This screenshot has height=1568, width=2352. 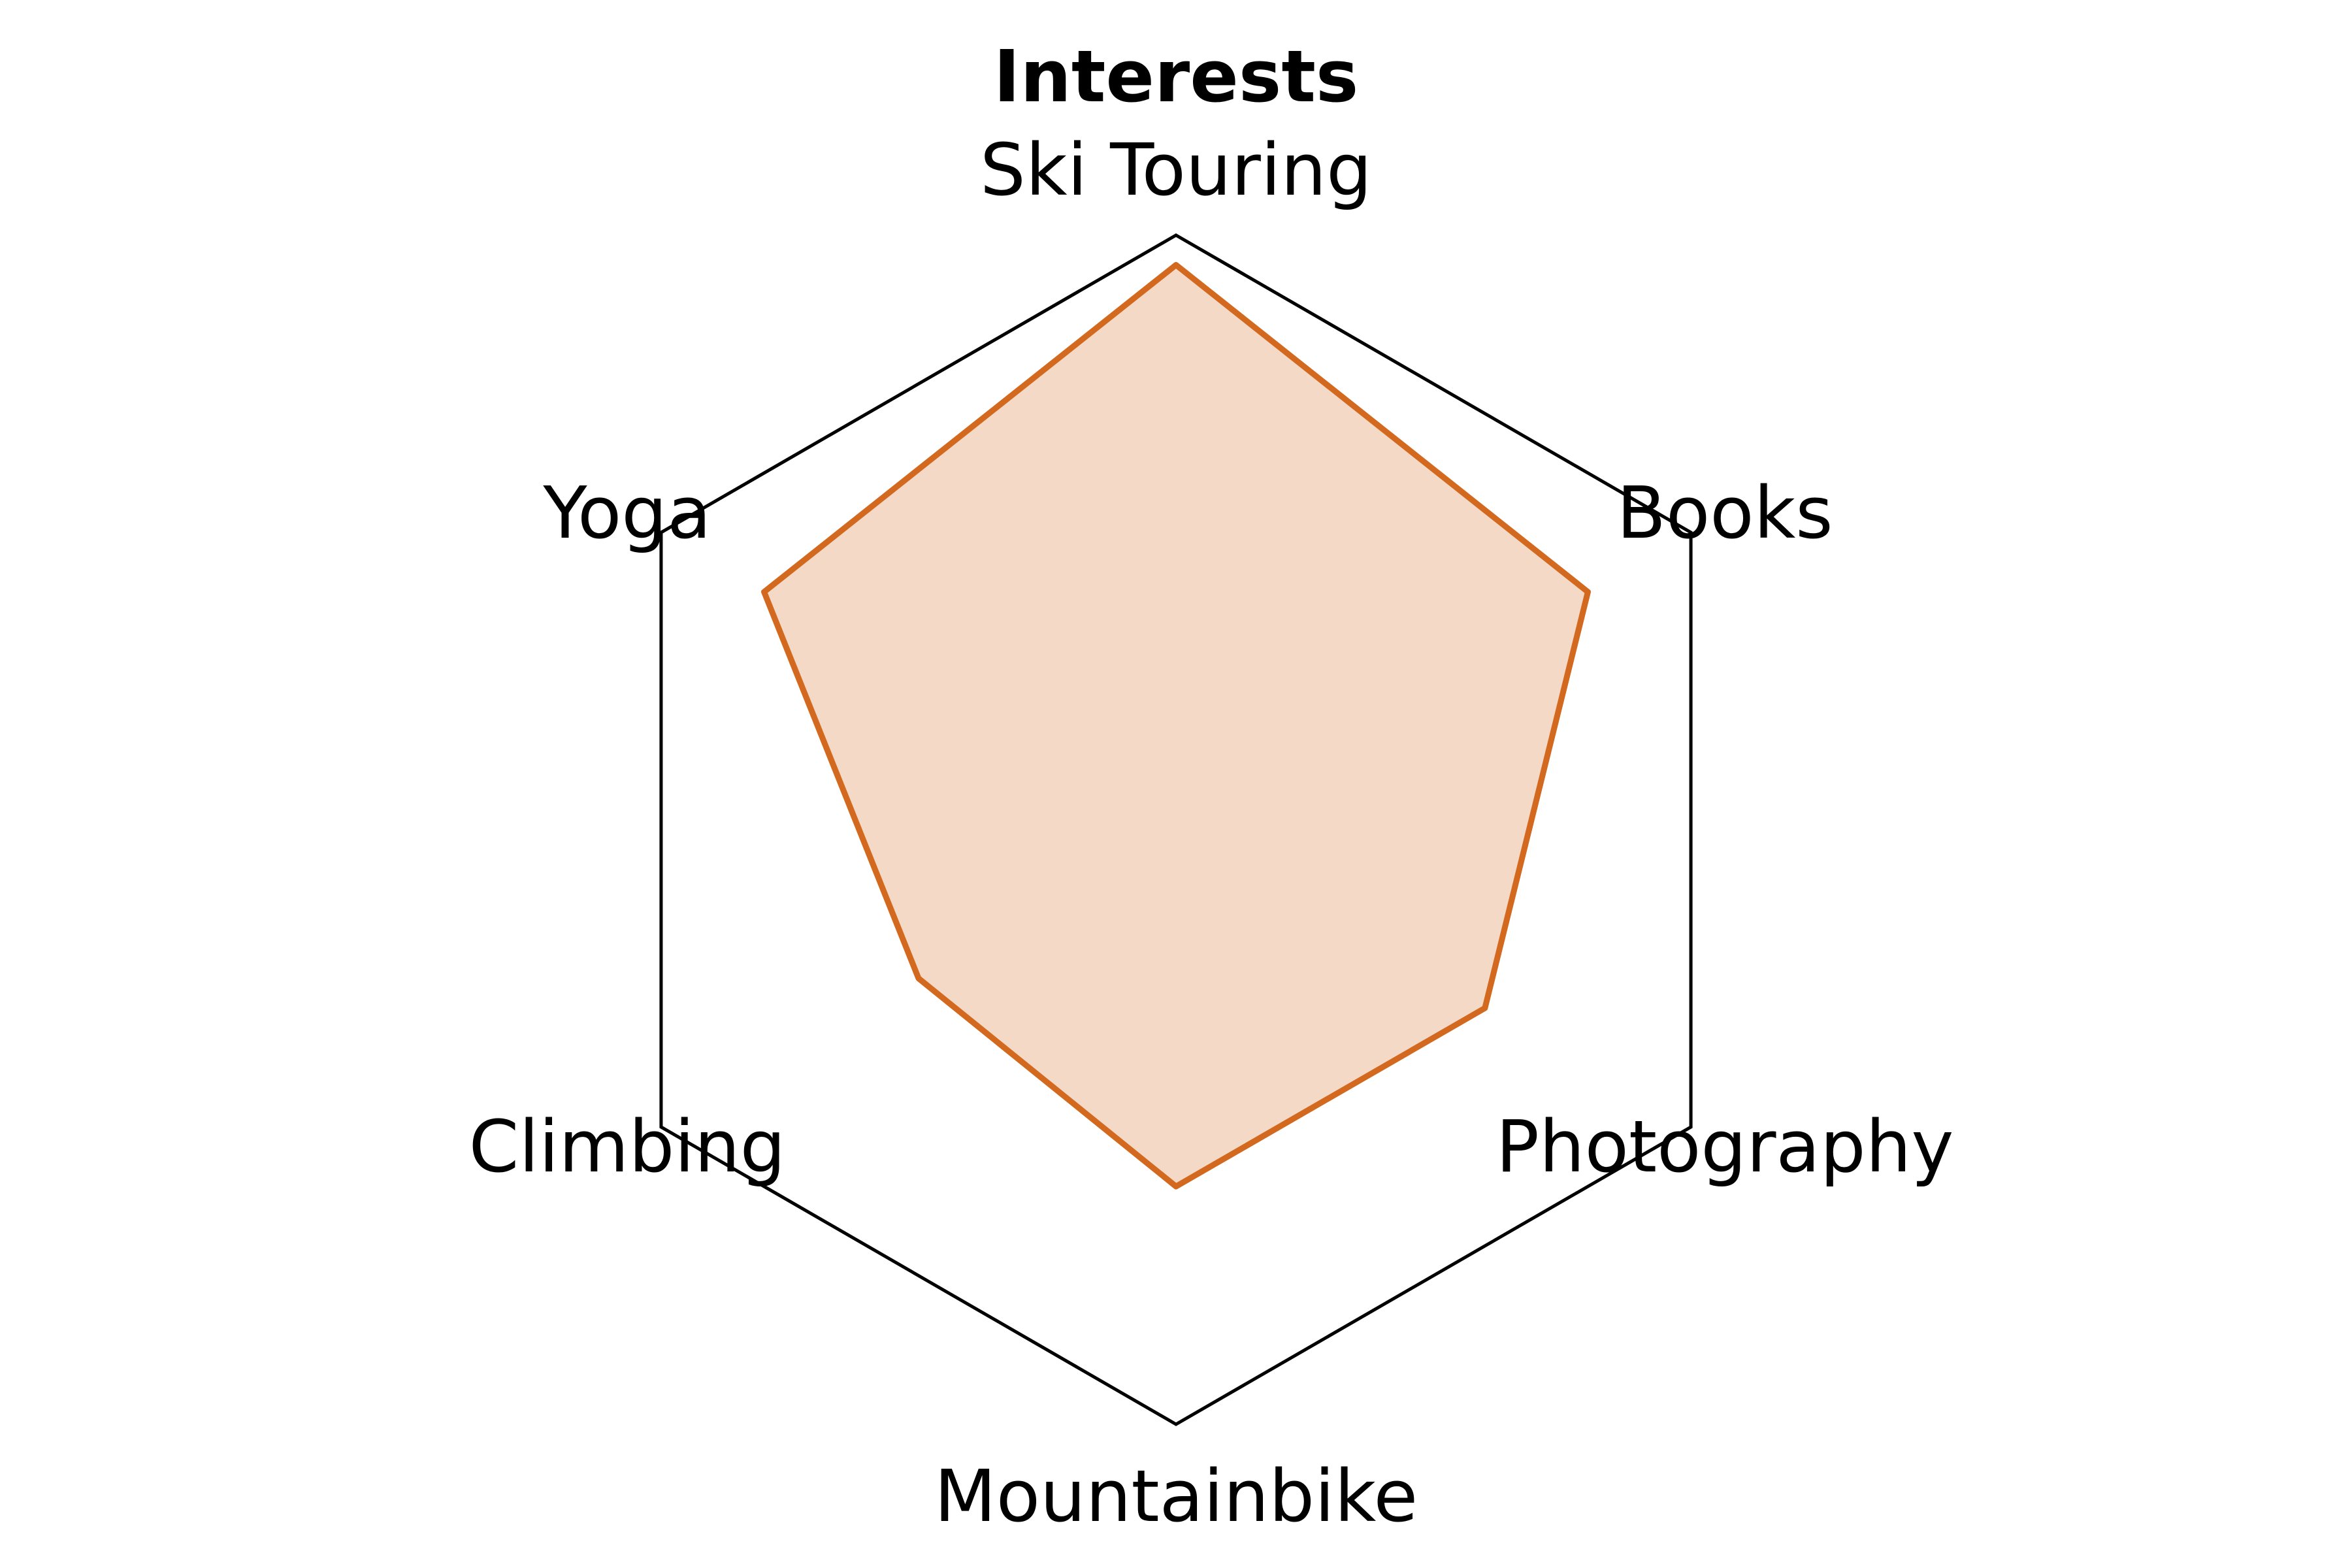 I want to click on radar-point-yoga, so click(x=764, y=592).